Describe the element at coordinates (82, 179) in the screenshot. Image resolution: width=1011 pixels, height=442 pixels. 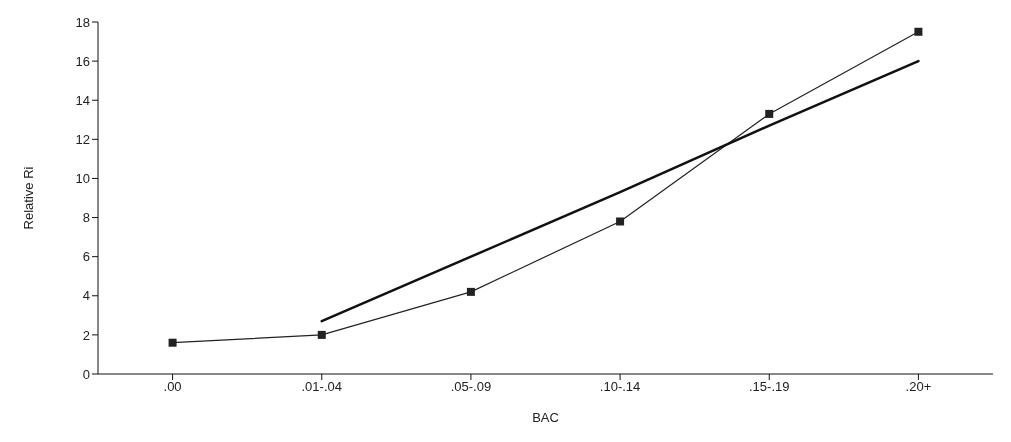
I see `y-tick-label: 10` at that location.